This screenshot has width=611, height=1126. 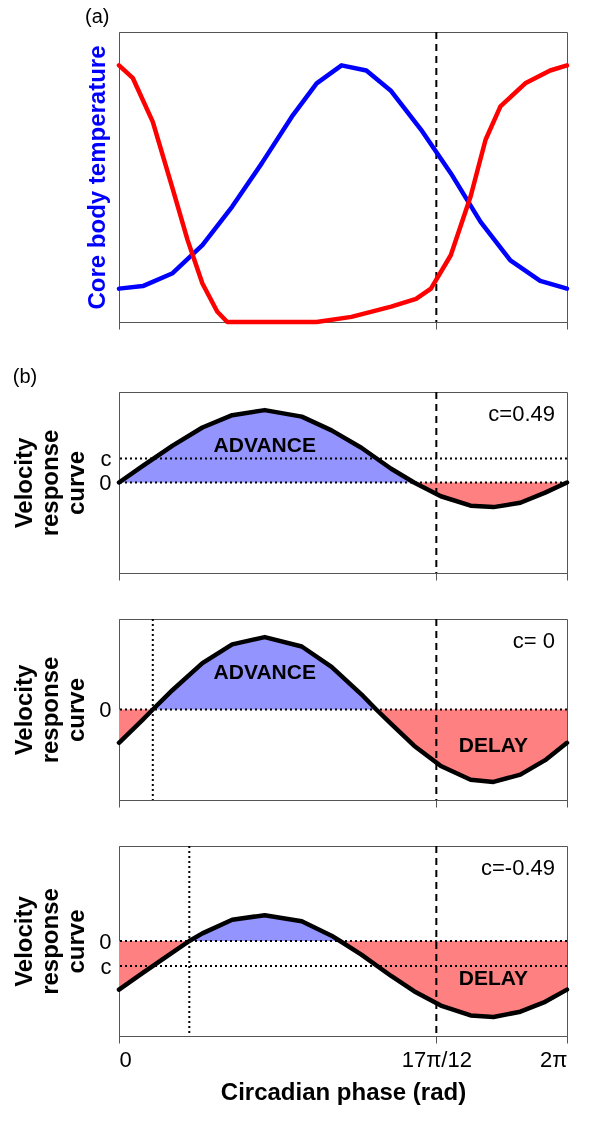 I want to click on y-axis-title: Core body temperature, so click(x=96, y=177).